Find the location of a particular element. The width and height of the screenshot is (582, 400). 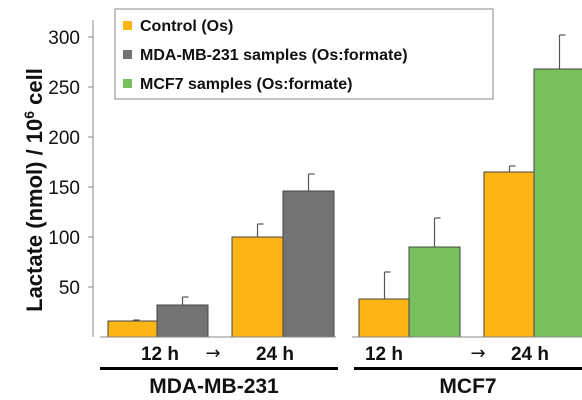

bar-mda-mb-231-12h-control is located at coordinates (133, 329).